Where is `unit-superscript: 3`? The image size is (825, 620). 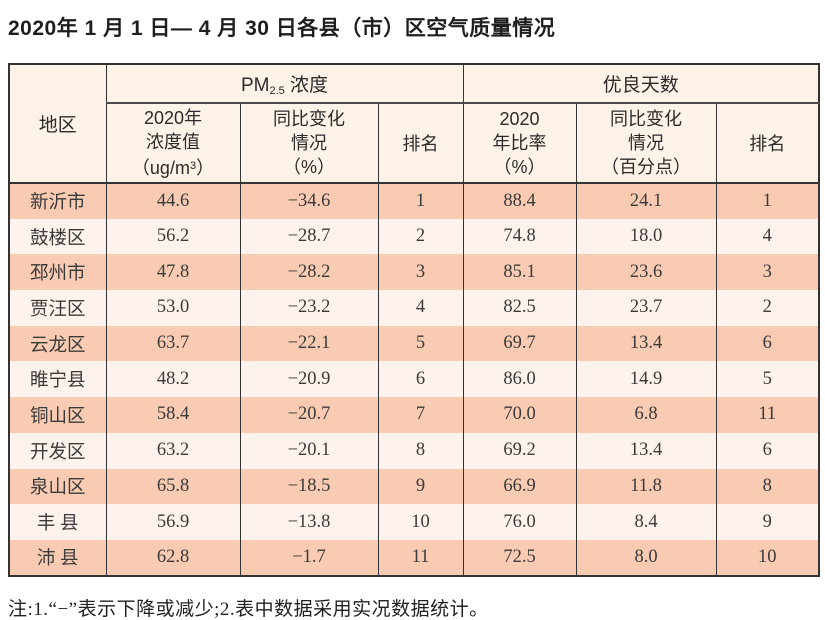
unit-superscript: 3 is located at coordinates (193, 166).